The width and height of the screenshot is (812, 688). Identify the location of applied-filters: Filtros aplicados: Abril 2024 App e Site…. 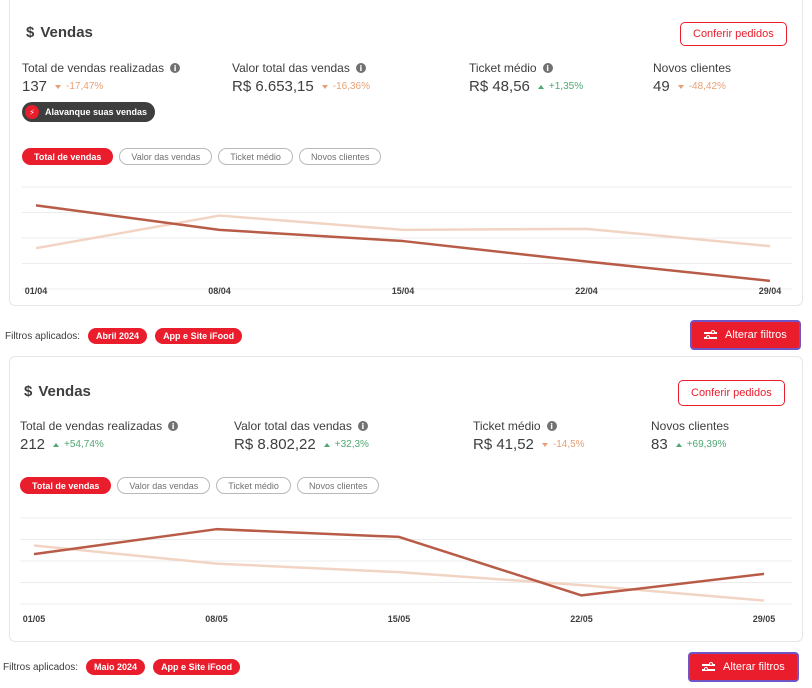
(124, 336).